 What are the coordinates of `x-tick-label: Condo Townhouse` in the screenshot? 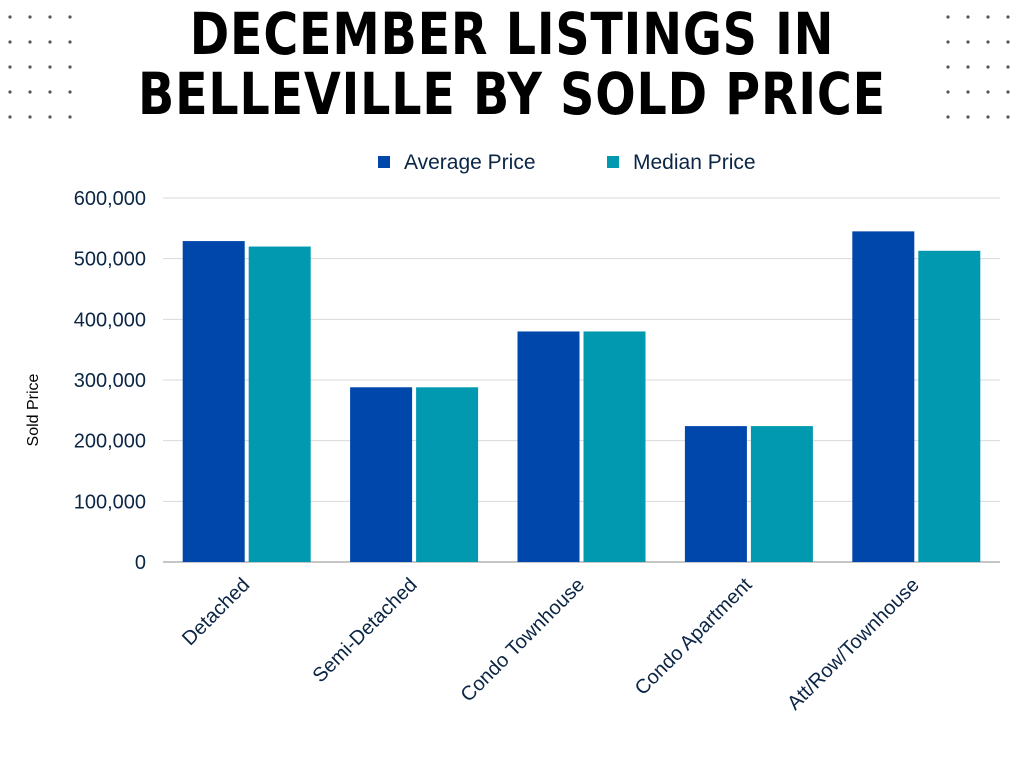 It's located at (523, 640).